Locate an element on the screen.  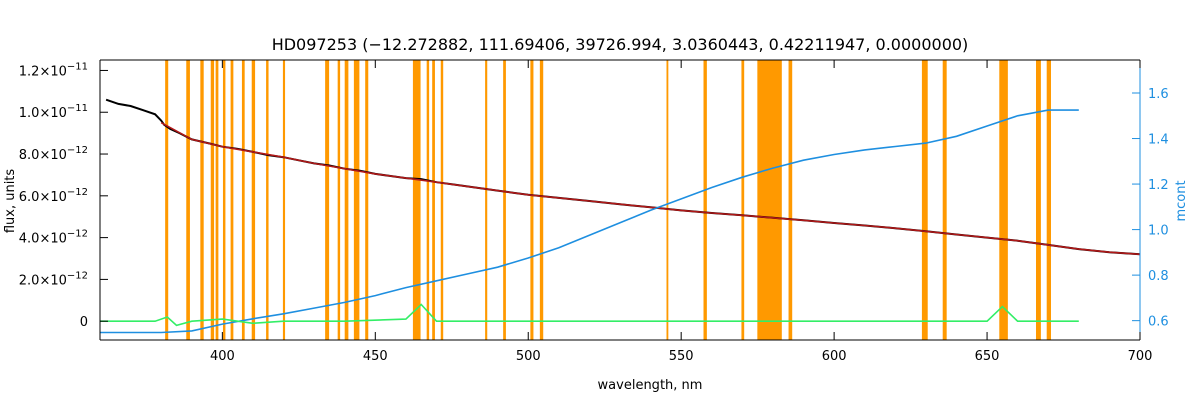
y-tick-label: 1.0×10⁻¹¹ is located at coordinates (53, 112).